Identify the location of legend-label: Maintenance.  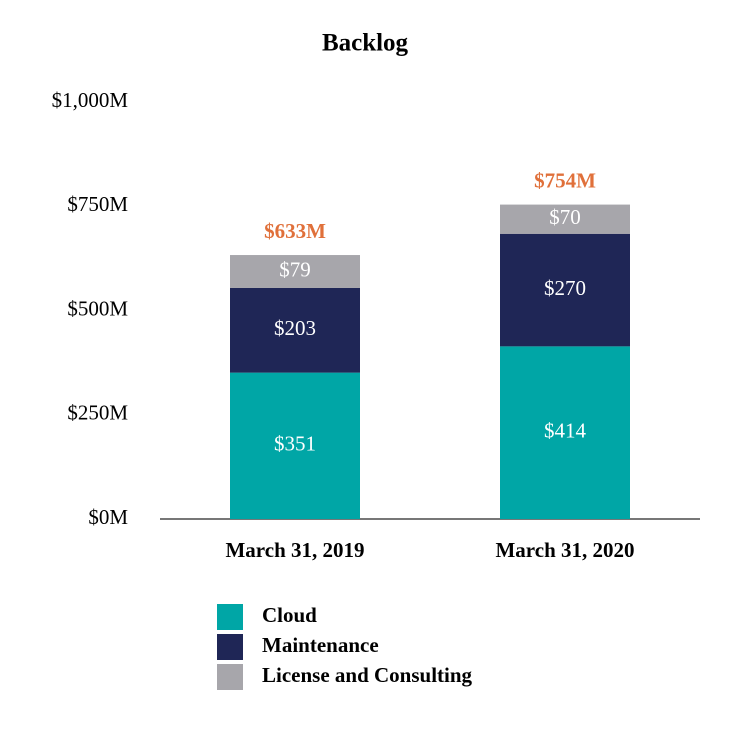
(320, 645).